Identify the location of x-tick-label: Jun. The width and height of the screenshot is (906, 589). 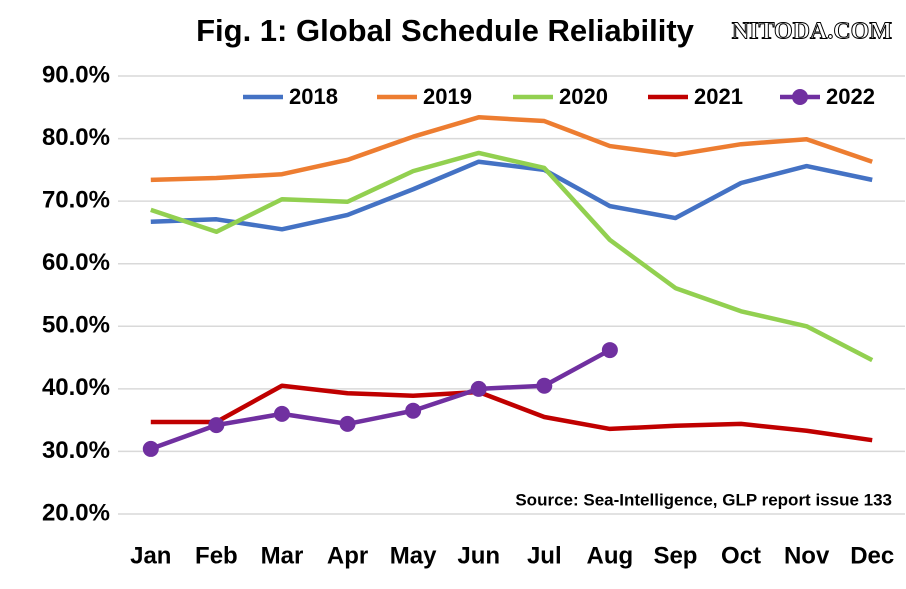
(478, 555).